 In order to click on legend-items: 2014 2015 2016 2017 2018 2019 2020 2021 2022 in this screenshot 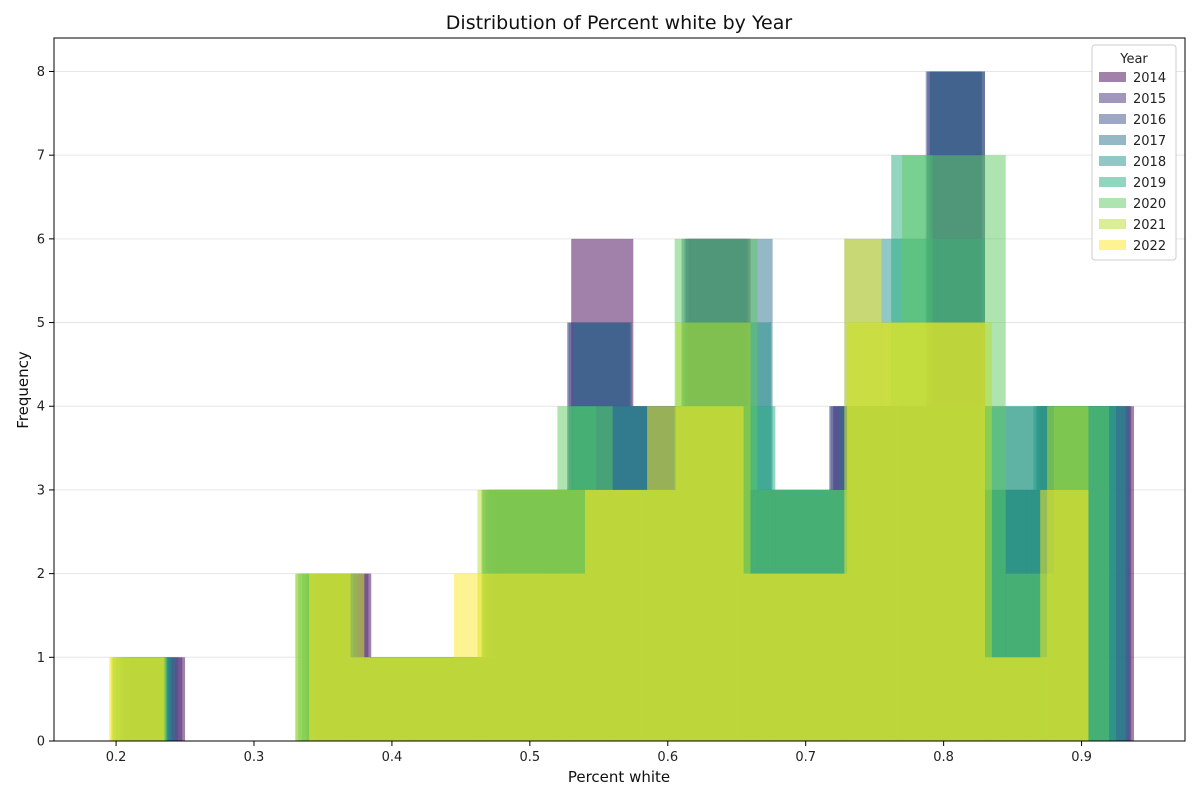, I will do `click(1132, 162)`.